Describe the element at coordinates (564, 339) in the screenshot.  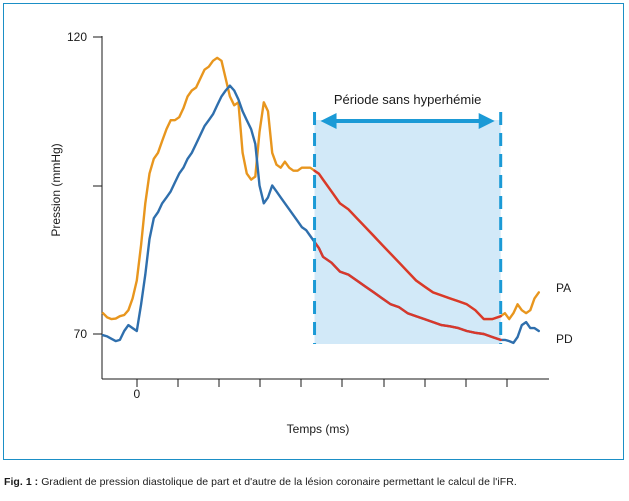
I see `series-label-pd: PD` at that location.